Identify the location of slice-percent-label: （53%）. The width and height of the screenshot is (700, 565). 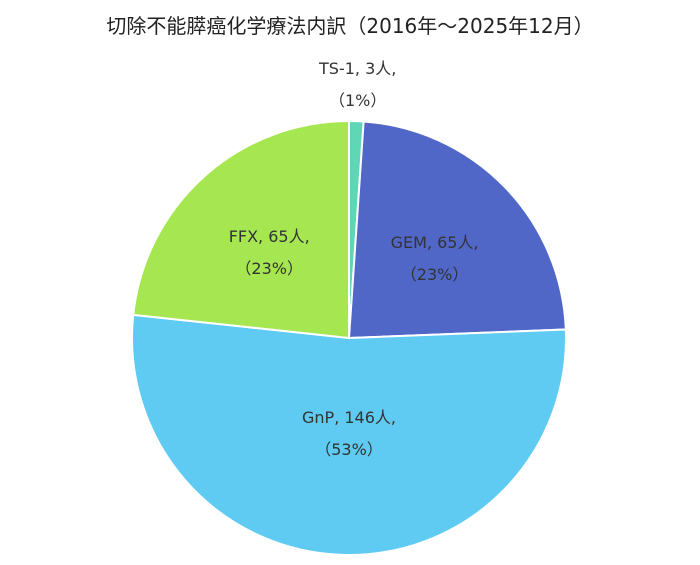
(349, 449).